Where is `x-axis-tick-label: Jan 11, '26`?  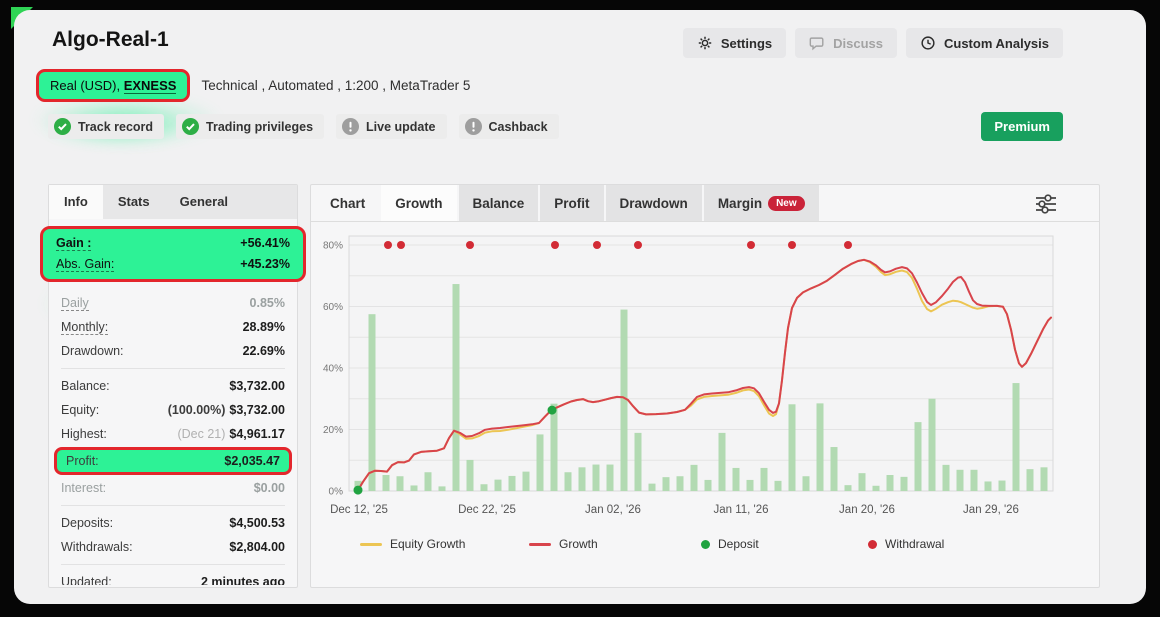 x-axis-tick-label: Jan 11, '26 is located at coordinates (740, 510).